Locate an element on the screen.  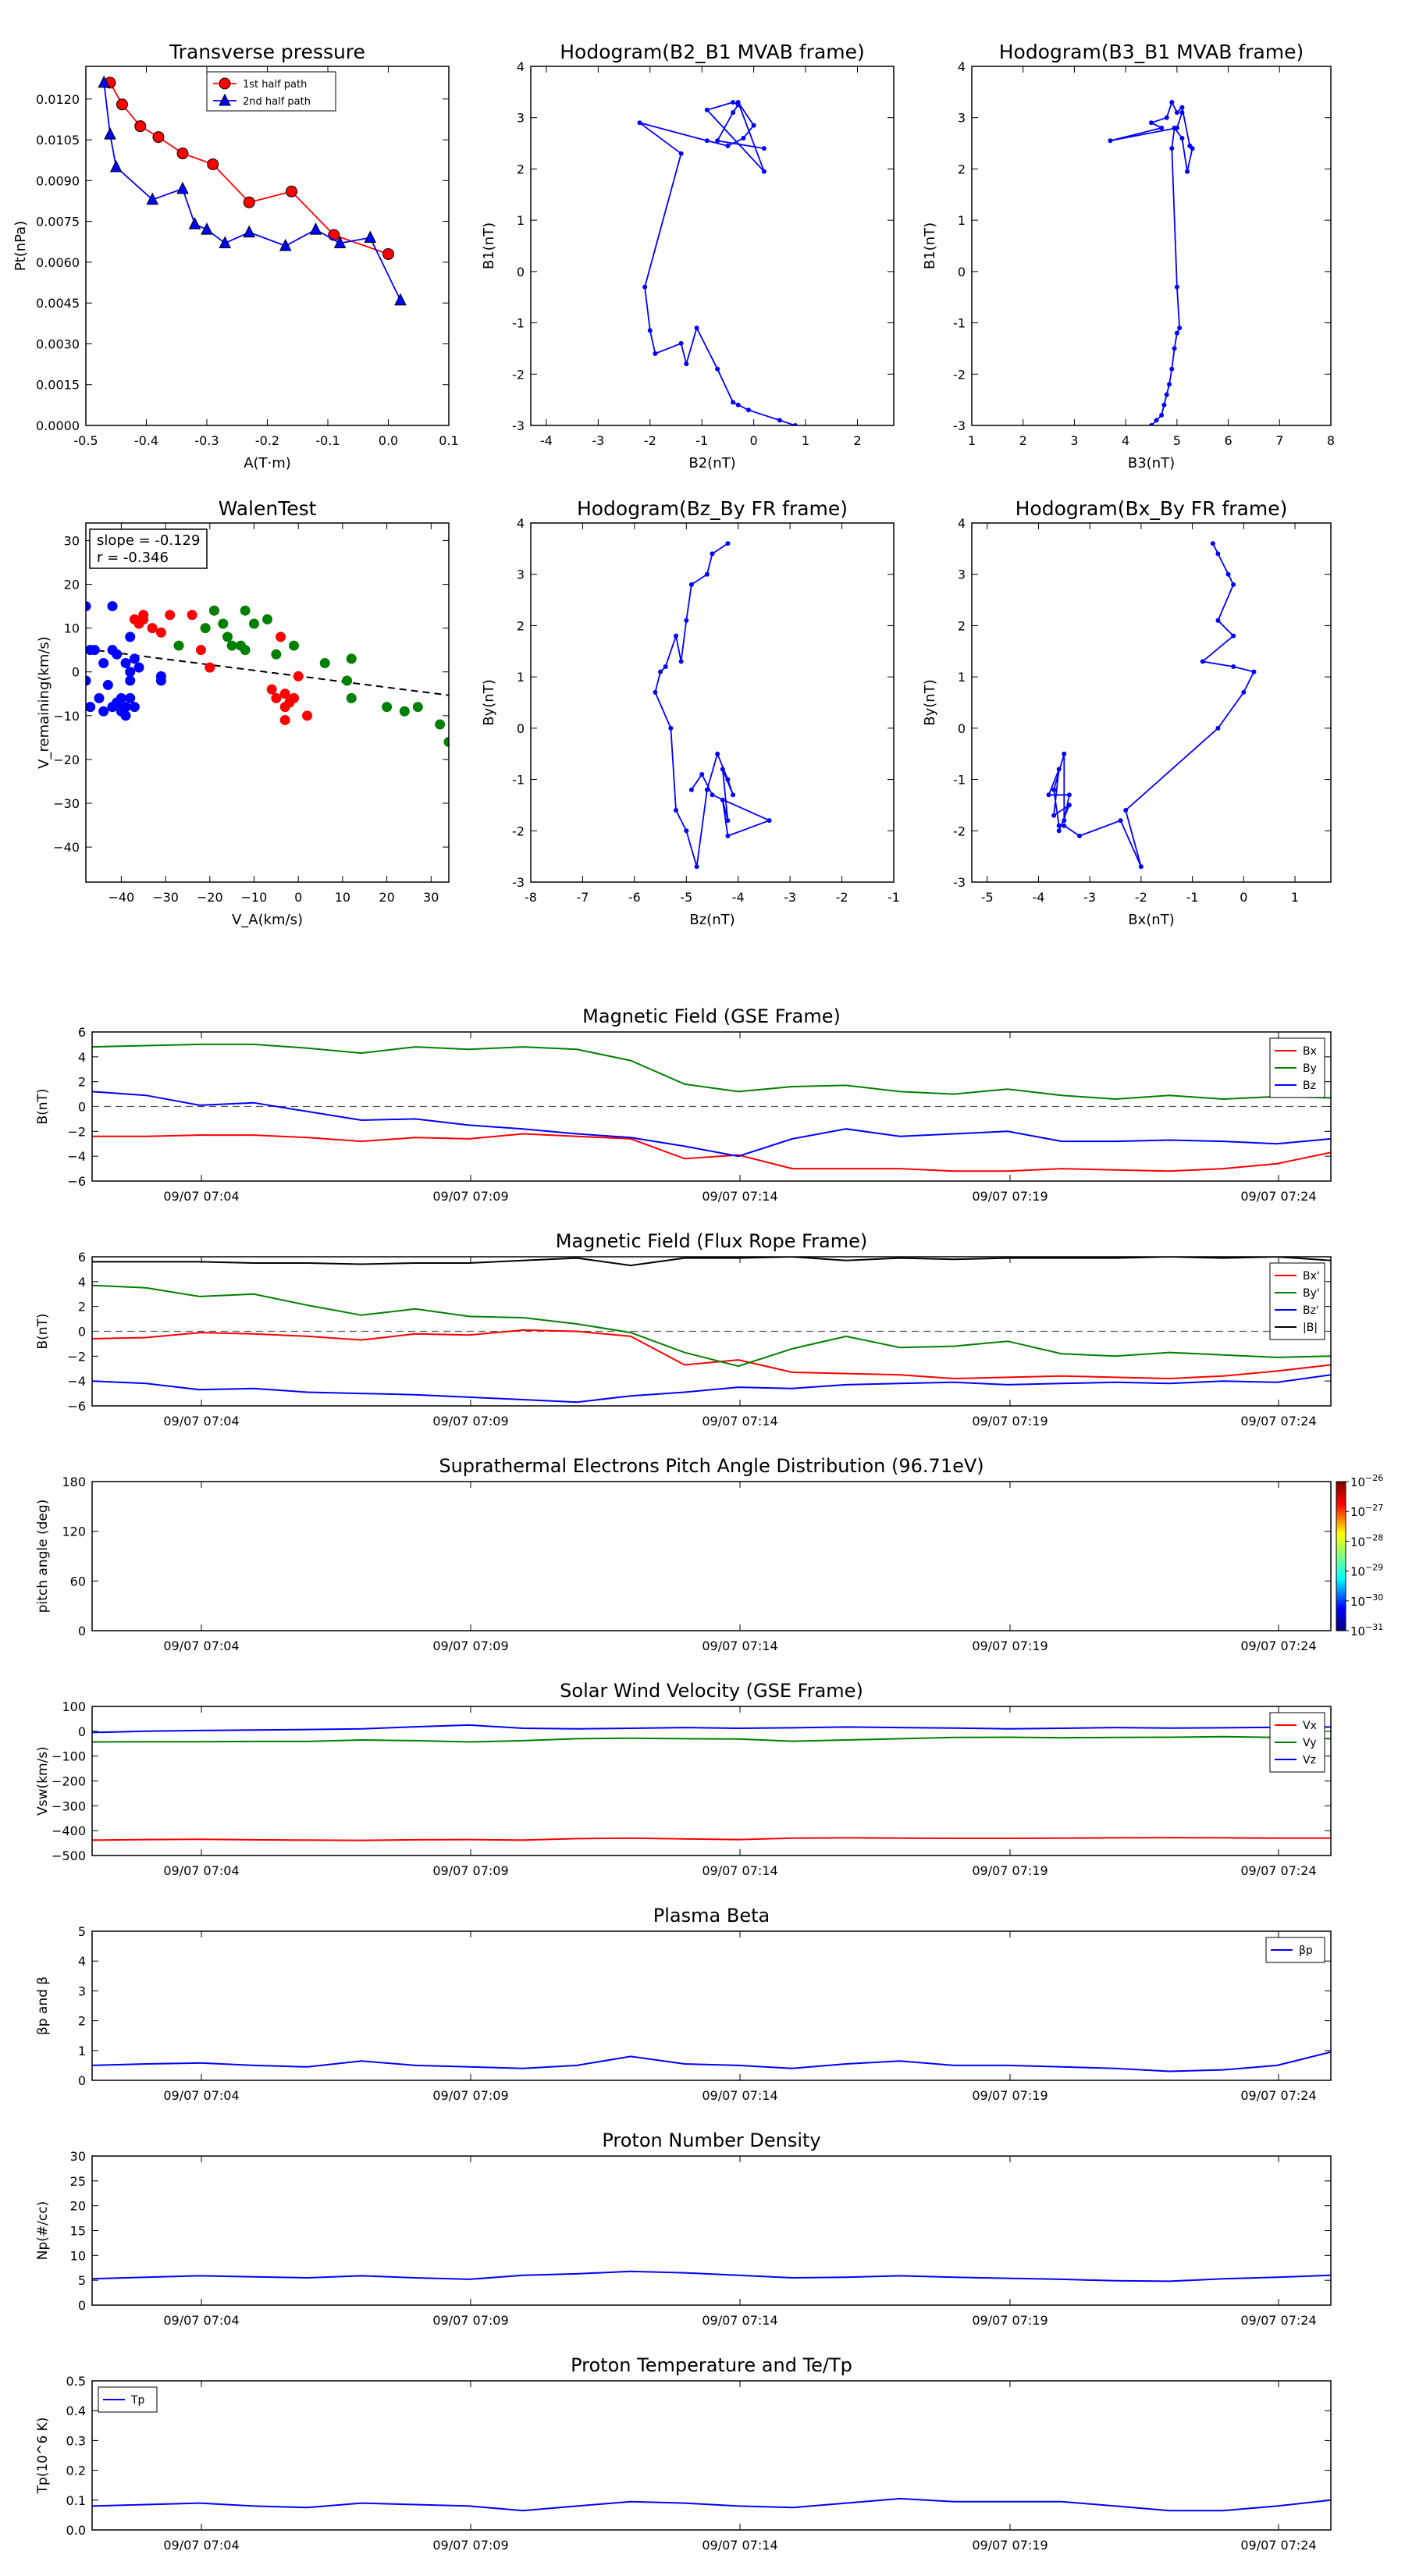
y-tick-label: 0.5 is located at coordinates (76, 2381).